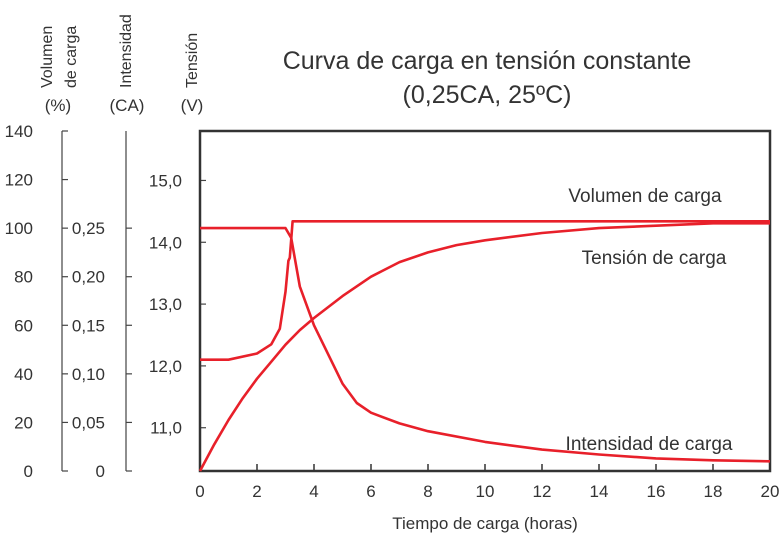  Describe the element at coordinates (485, 491) in the screenshot. I see `x-tick-label: 10` at that location.